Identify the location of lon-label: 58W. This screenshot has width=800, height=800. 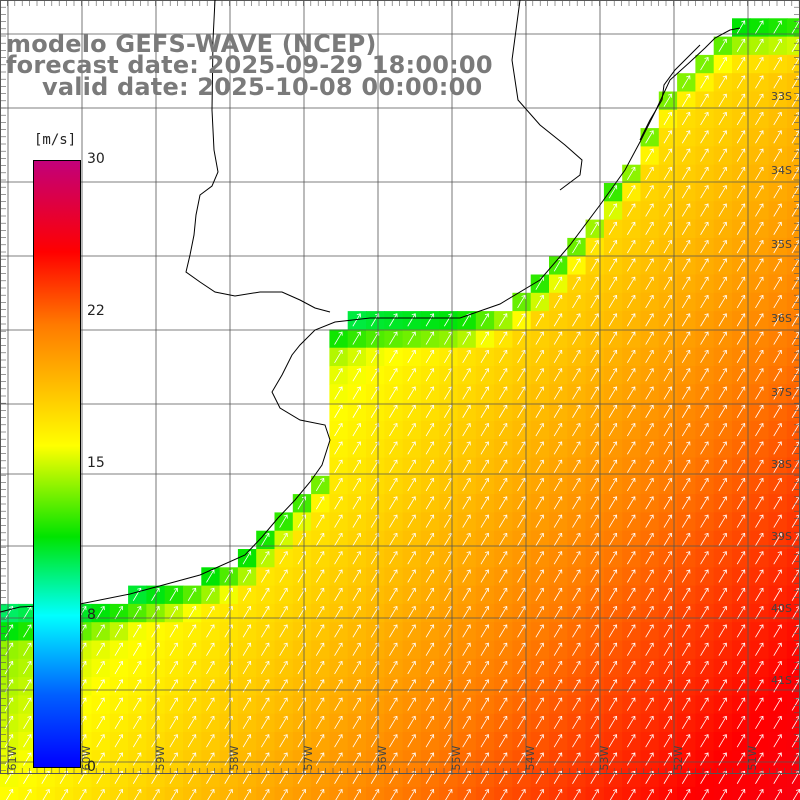
(234, 757).